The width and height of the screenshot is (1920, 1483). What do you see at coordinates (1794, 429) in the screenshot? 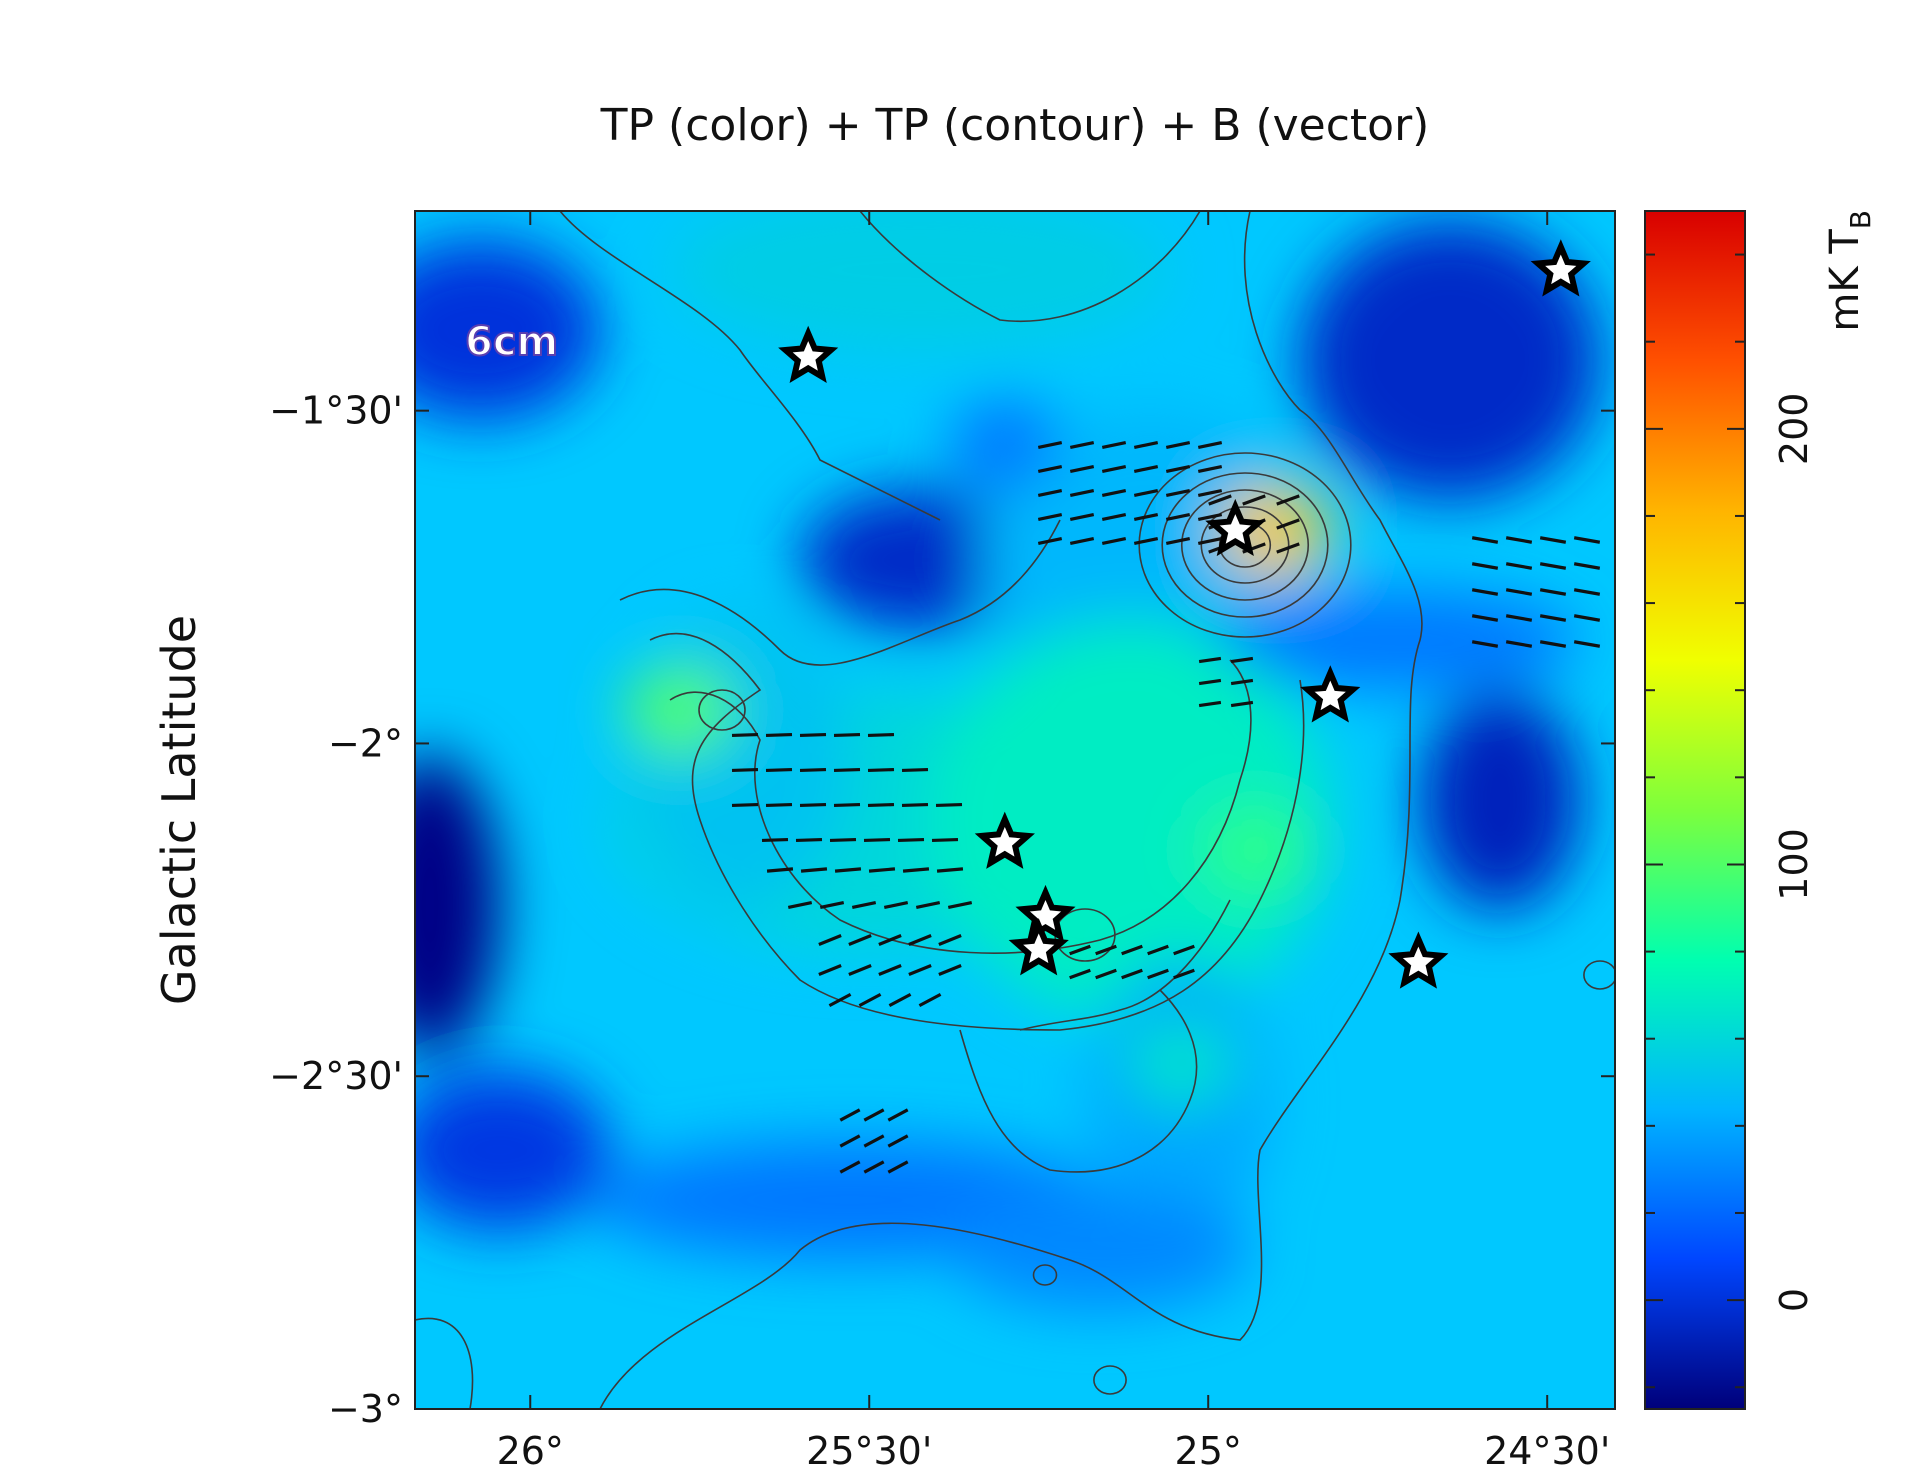
I see `colorbar-tick-label: 200` at bounding box center [1794, 429].